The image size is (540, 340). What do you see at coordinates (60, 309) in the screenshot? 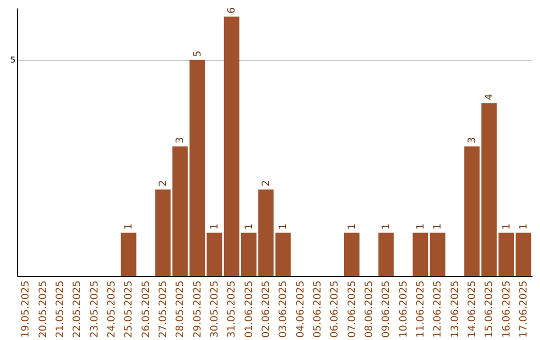
I see `x-tick-label: 21.05.2025` at bounding box center [60, 309].